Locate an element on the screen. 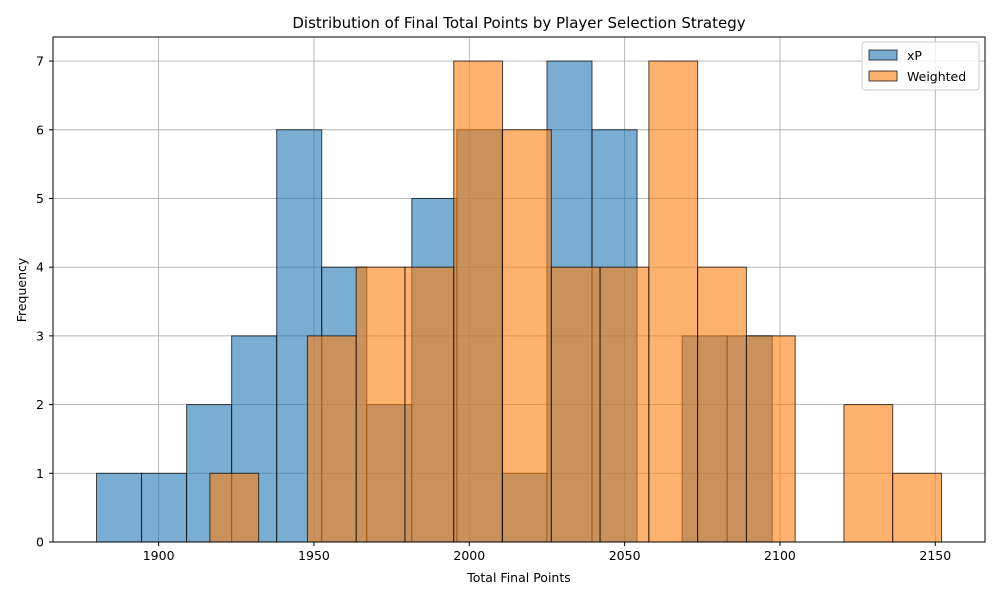  y-axis-label: Frequency is located at coordinates (21, 289).